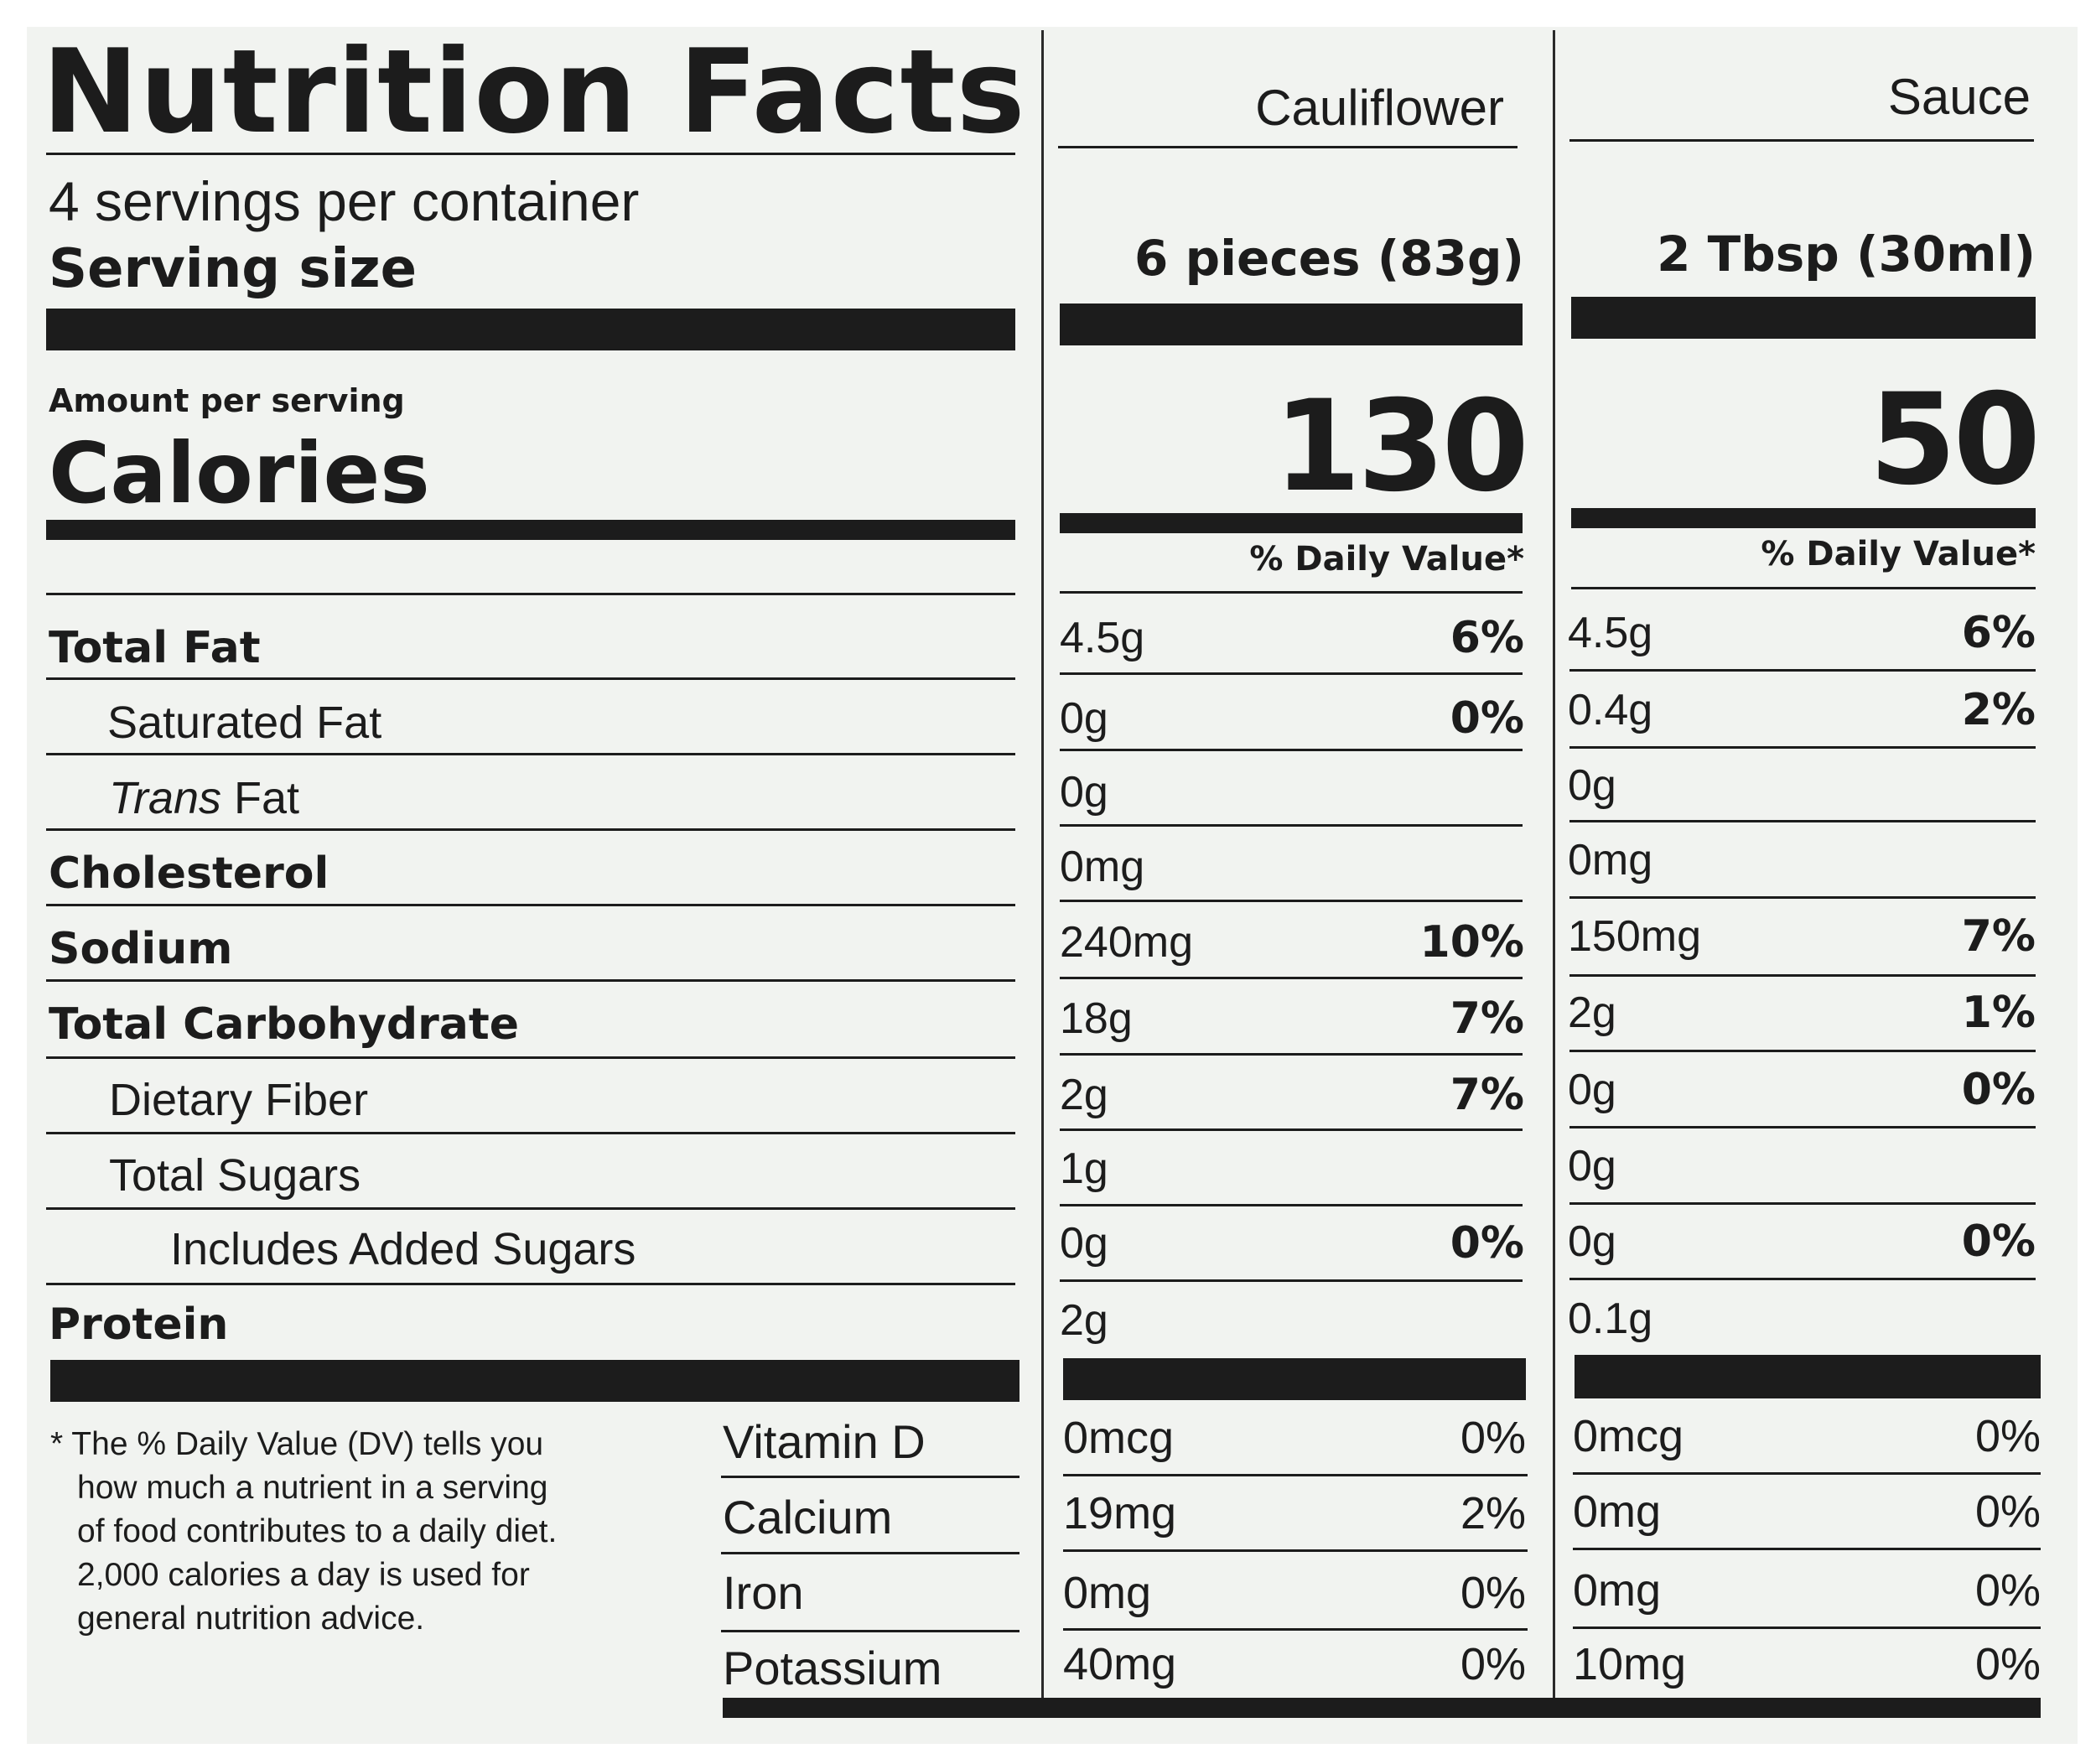  I want to click on cauliflower-vitamin-d-amount: 0mcg, so click(1119, 1438).